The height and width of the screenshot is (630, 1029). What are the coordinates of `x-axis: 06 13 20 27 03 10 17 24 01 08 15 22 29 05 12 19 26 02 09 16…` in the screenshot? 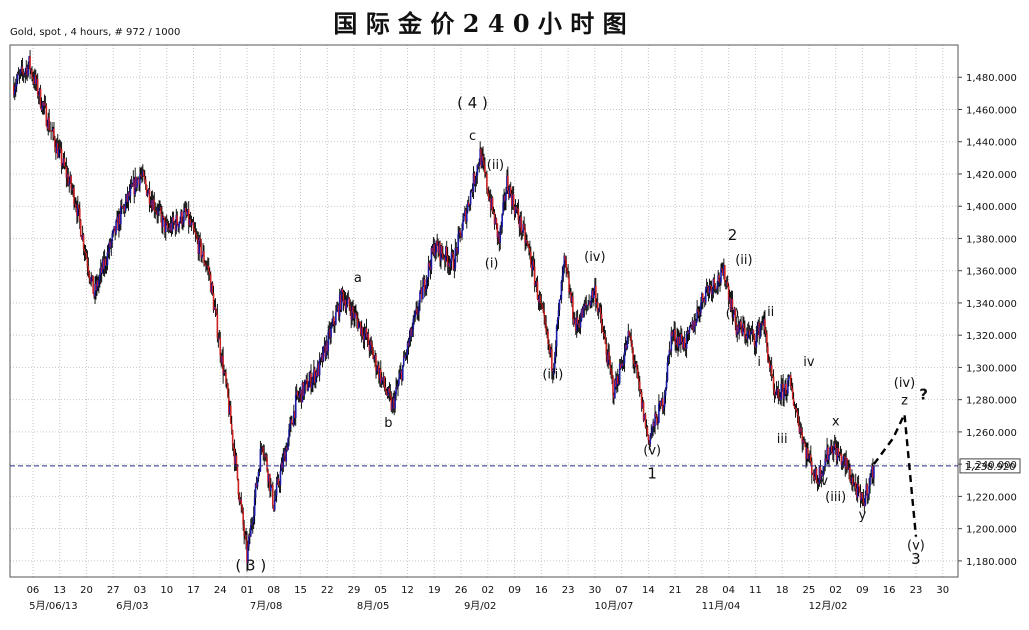 It's located at (488, 598).